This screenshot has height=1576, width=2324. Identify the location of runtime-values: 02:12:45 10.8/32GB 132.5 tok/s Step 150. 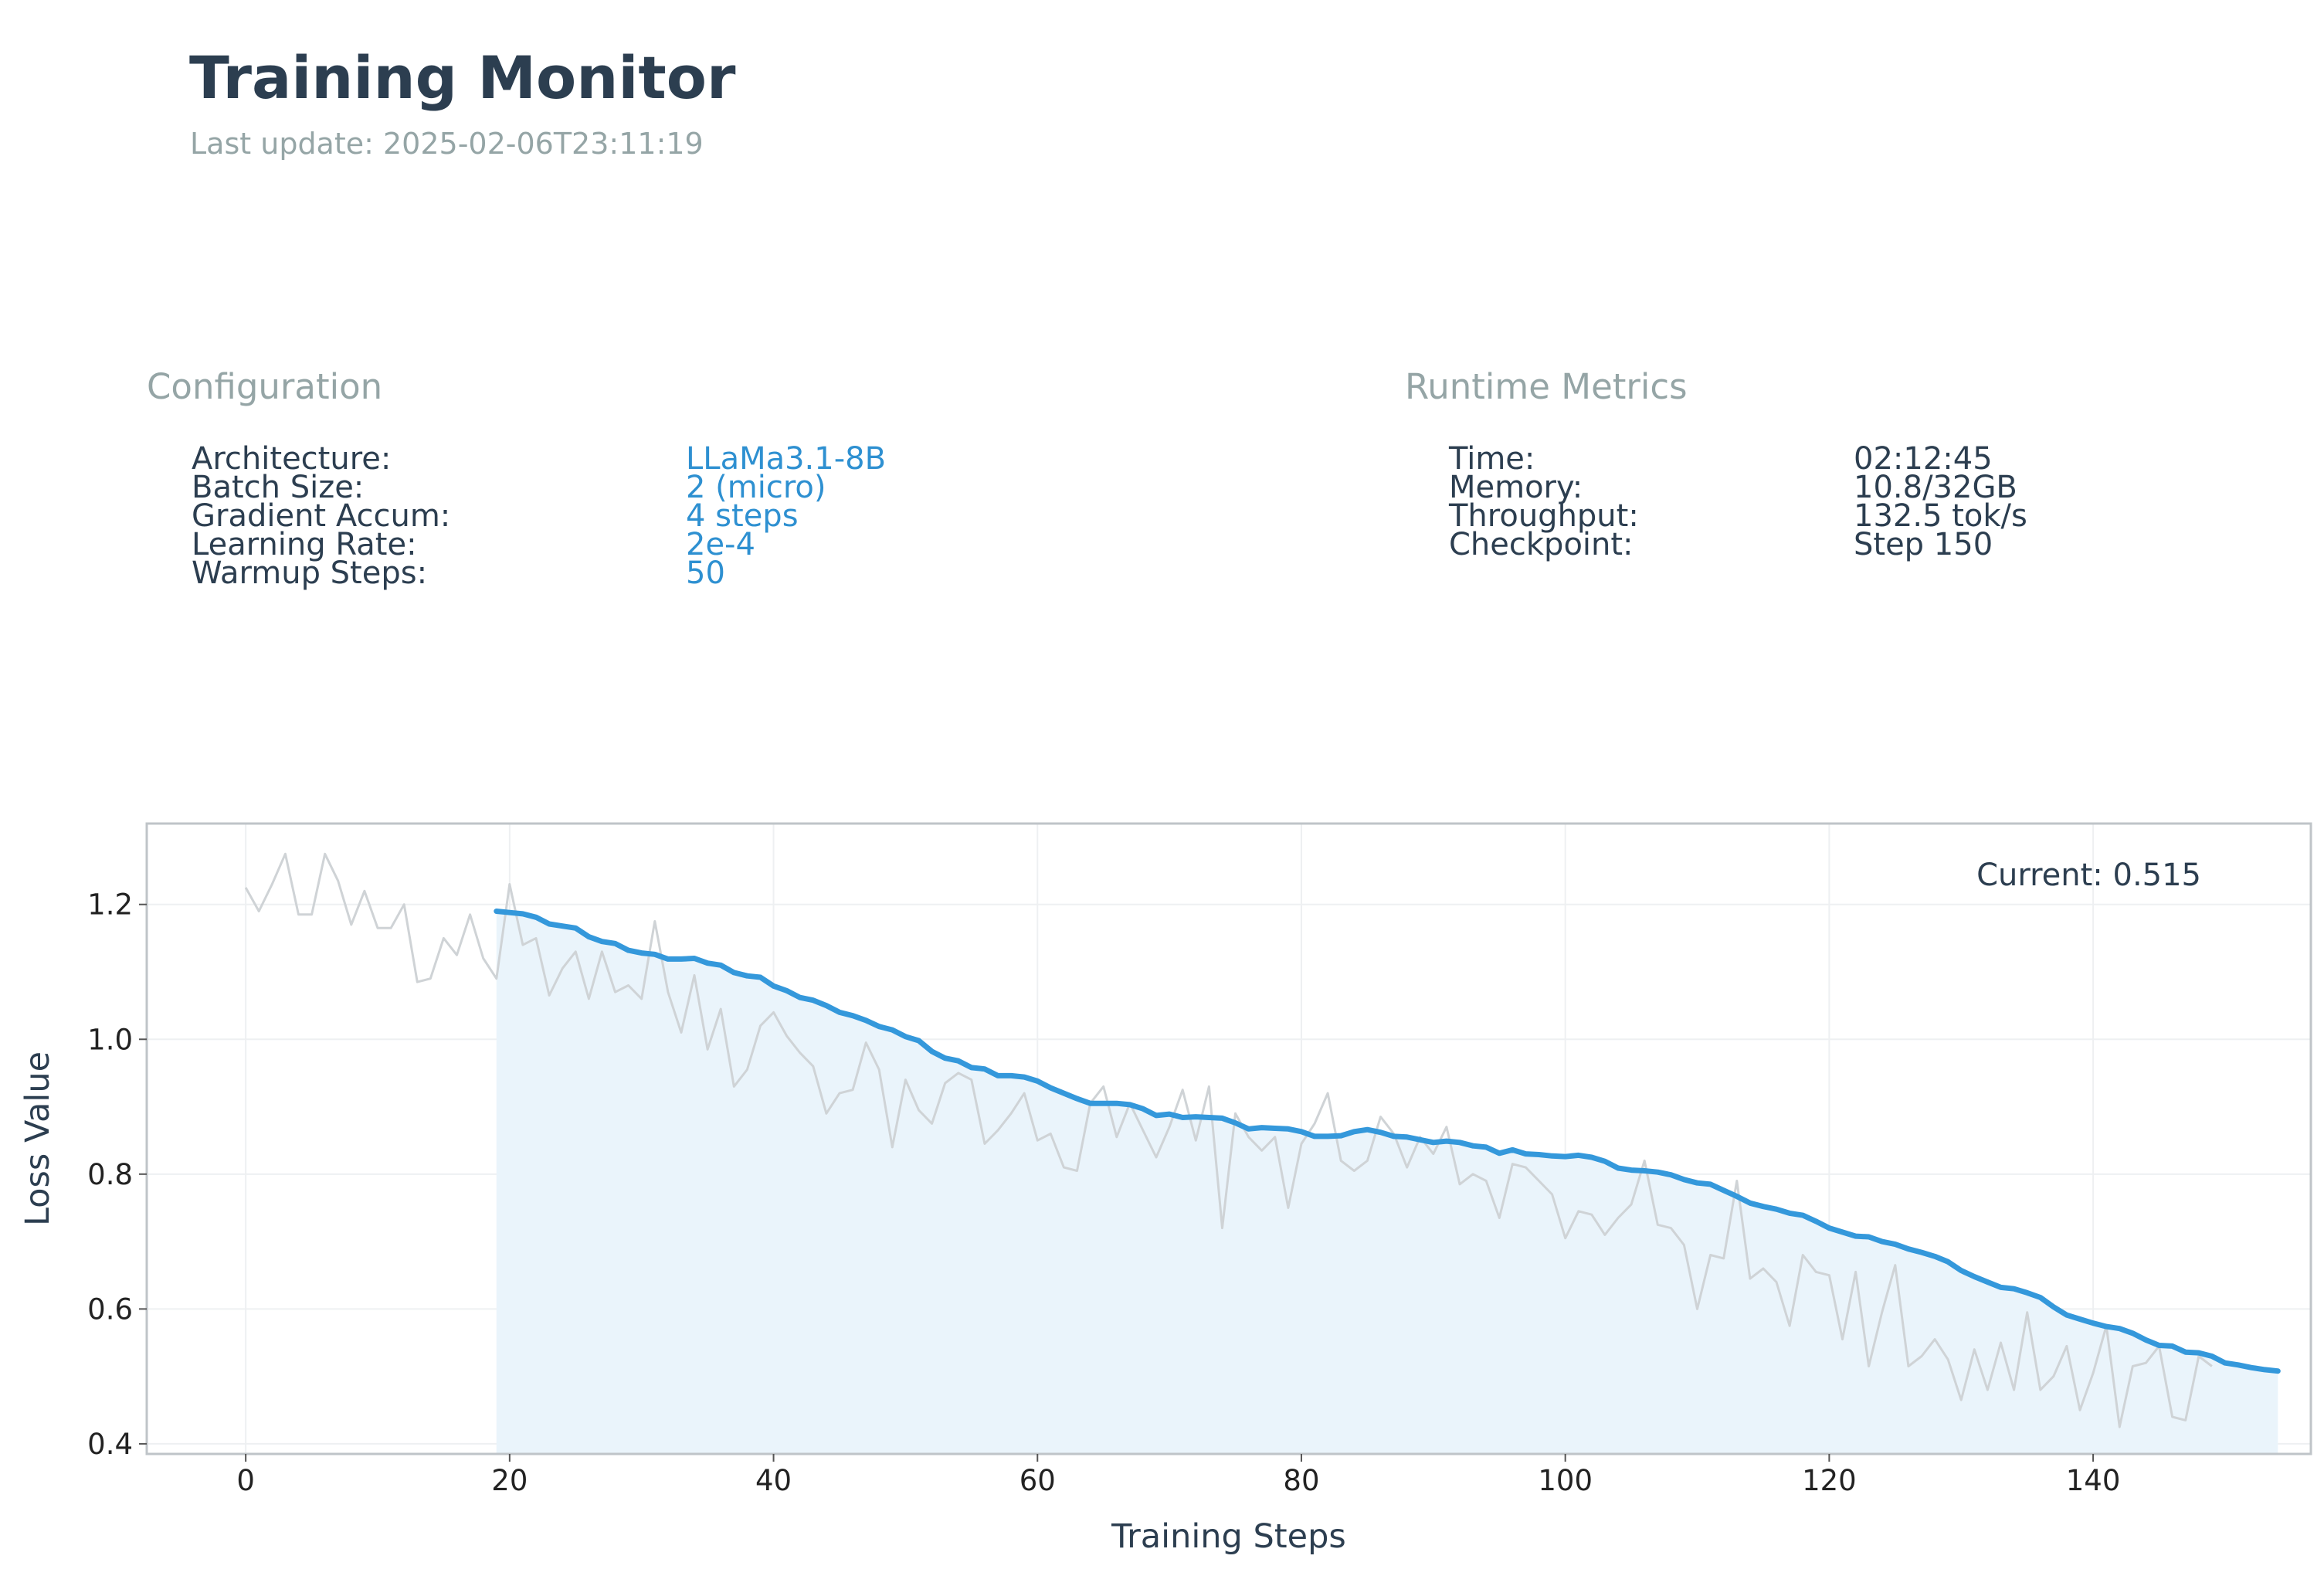
(1940, 502).